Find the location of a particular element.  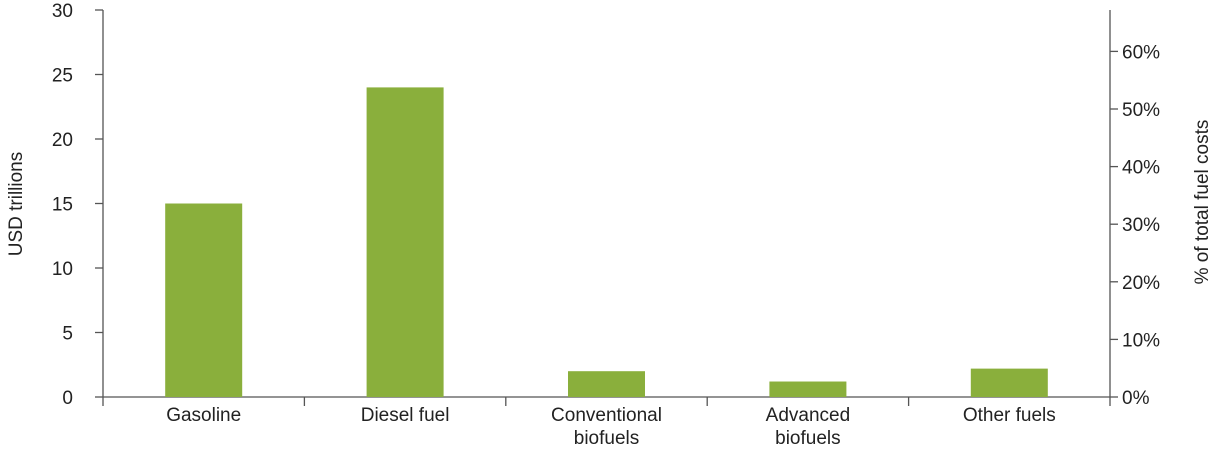

y2-tick-label: 20% is located at coordinates (1141, 283).